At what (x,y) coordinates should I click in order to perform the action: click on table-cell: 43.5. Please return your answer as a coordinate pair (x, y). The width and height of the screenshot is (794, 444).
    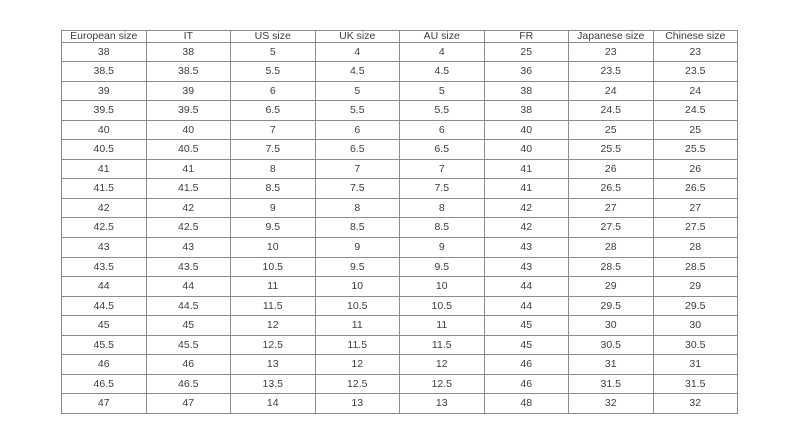
    Looking at the image, I should click on (104, 267).